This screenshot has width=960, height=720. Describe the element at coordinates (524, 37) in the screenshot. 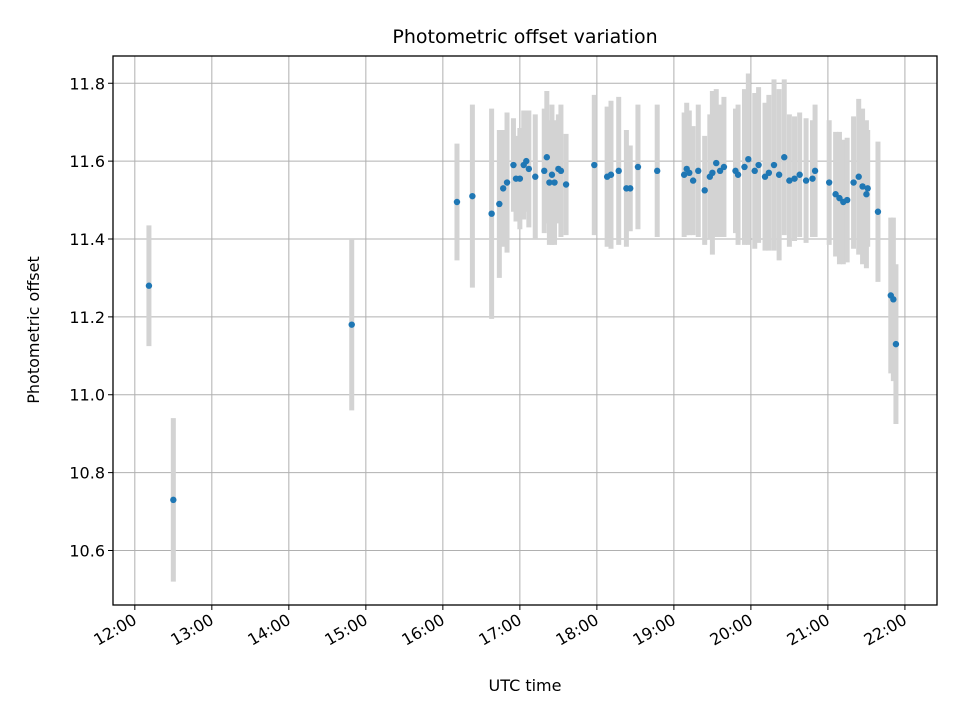

I see `chart-title: Photometric offset variation` at that location.